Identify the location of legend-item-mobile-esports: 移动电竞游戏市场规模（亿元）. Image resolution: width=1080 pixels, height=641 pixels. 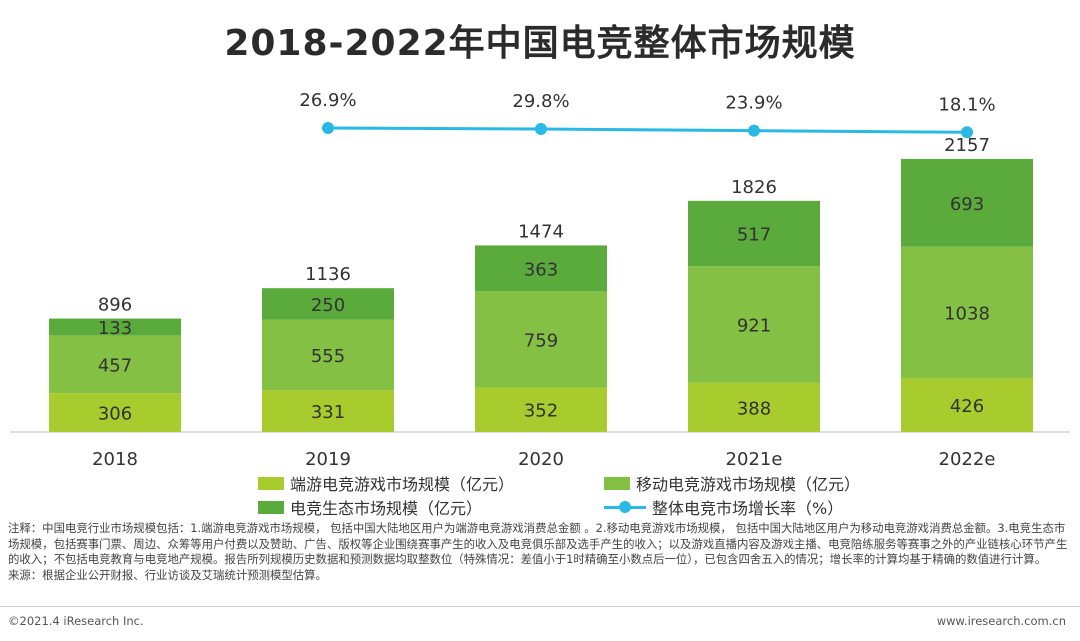
(732, 483).